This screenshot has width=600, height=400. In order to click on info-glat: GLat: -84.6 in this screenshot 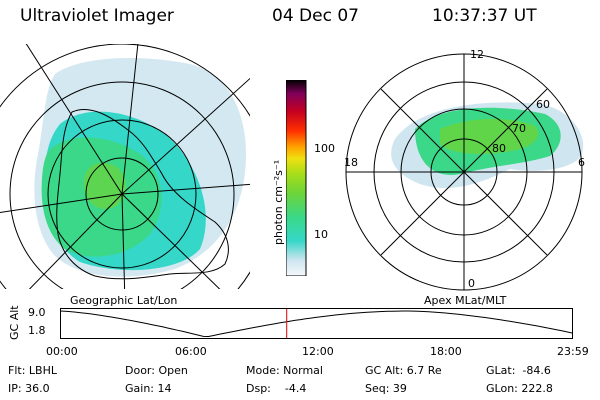, I will do `click(518, 370)`.